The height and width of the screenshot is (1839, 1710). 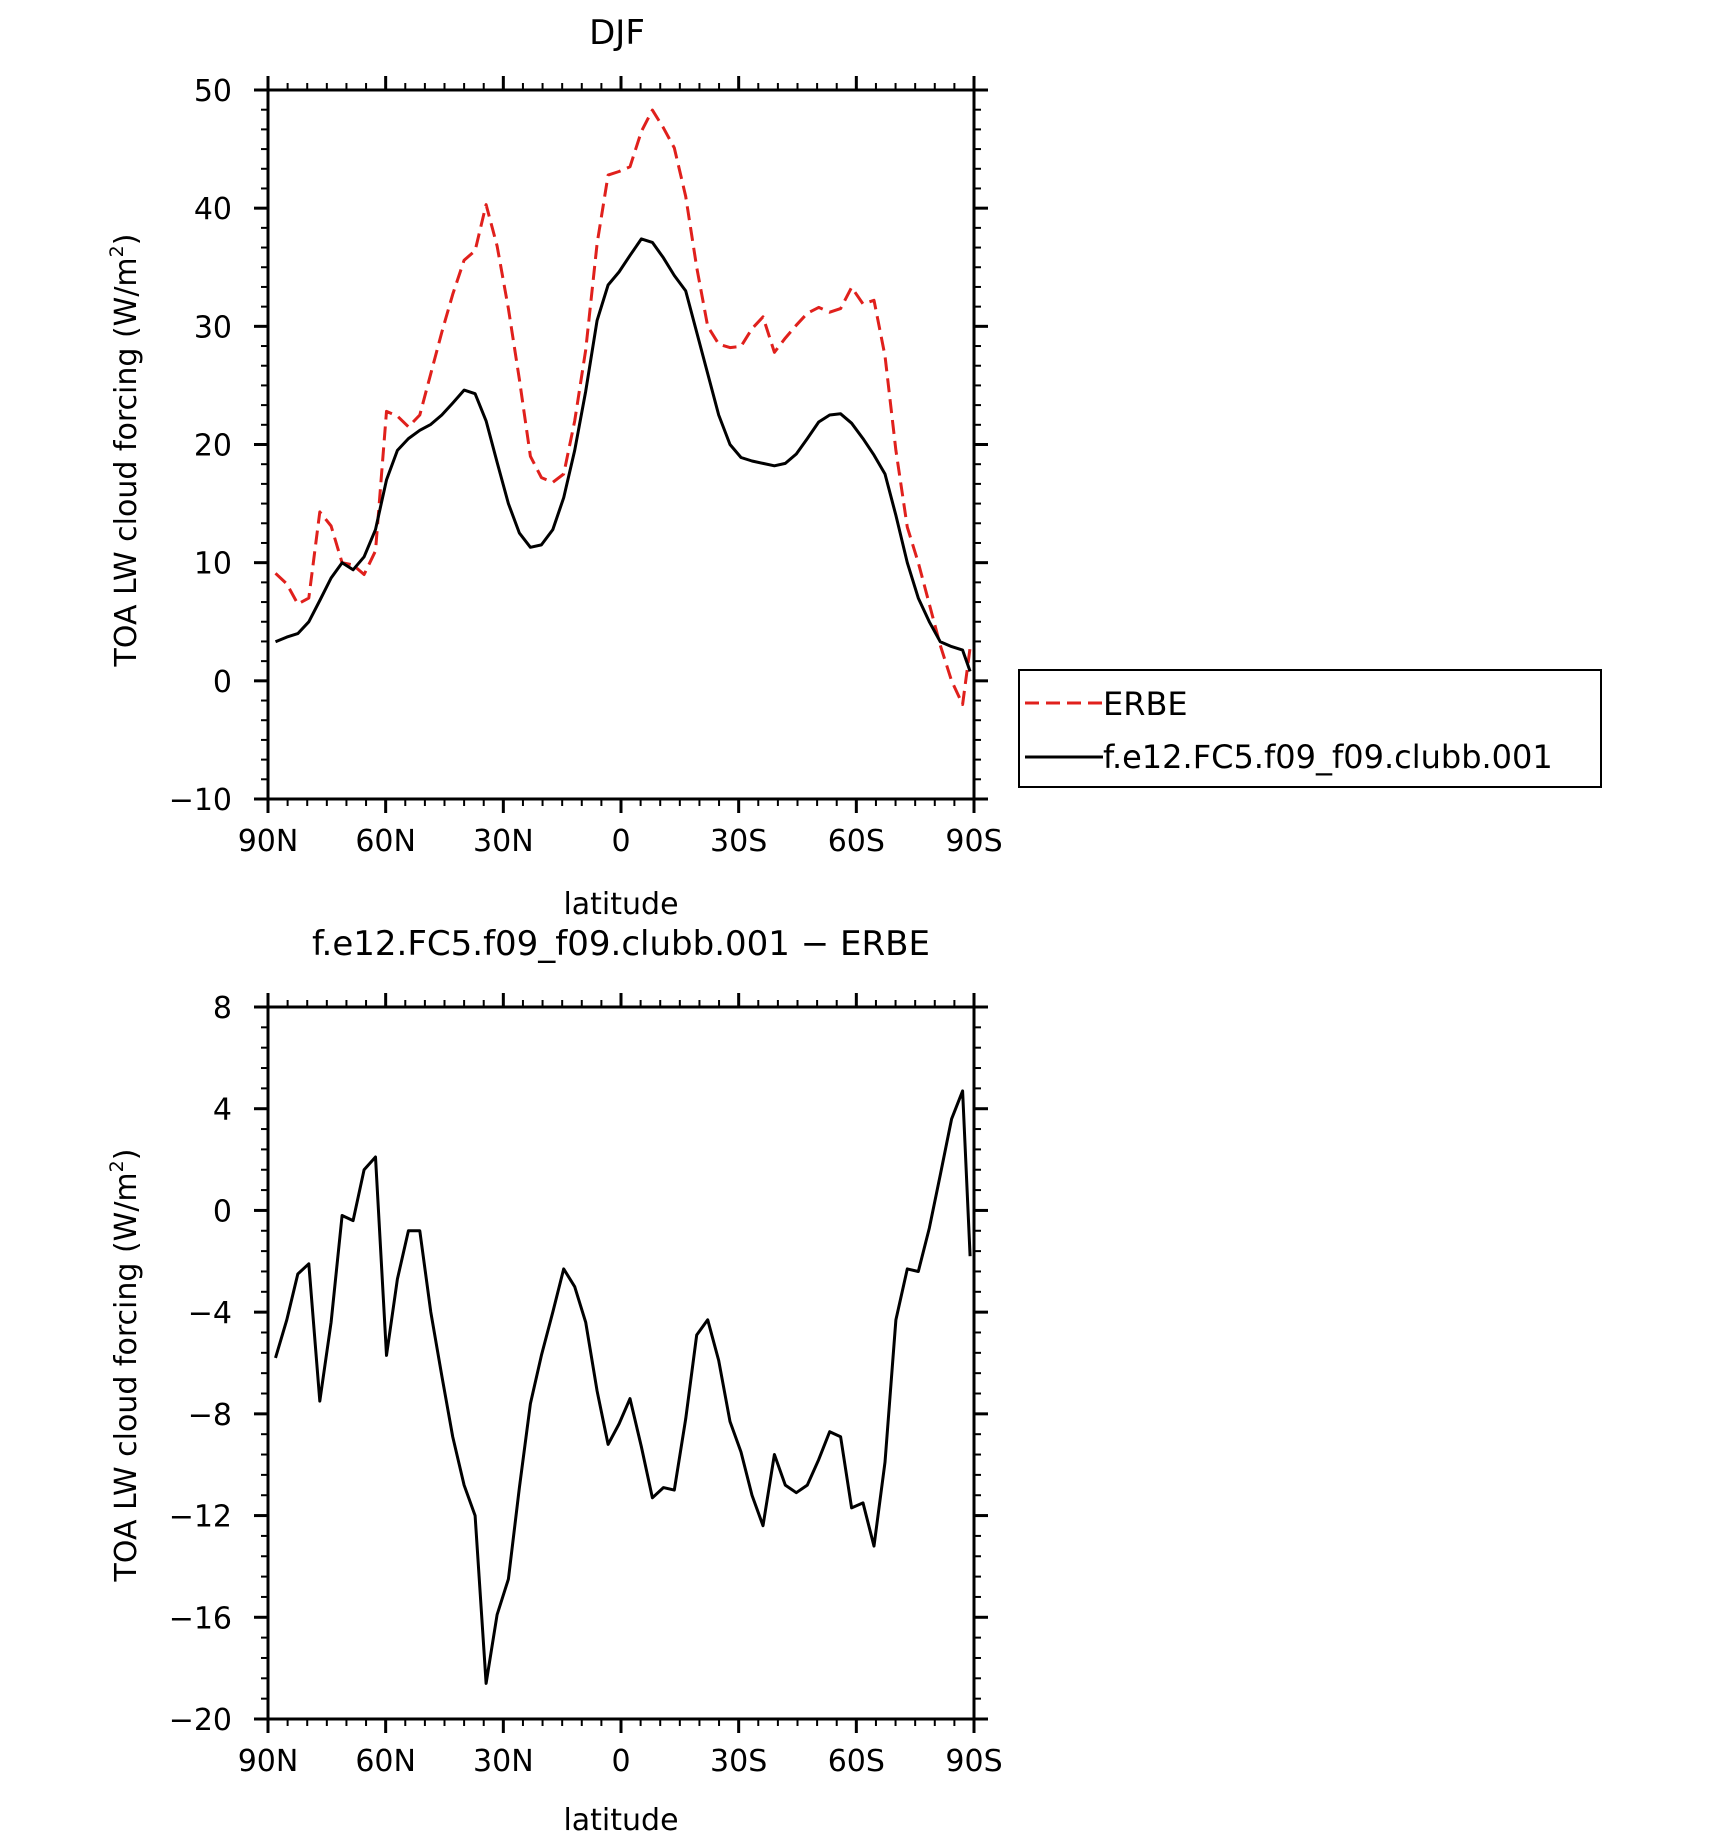 What do you see at coordinates (222, 682) in the screenshot?
I see `top-y-tick-label: 0` at bounding box center [222, 682].